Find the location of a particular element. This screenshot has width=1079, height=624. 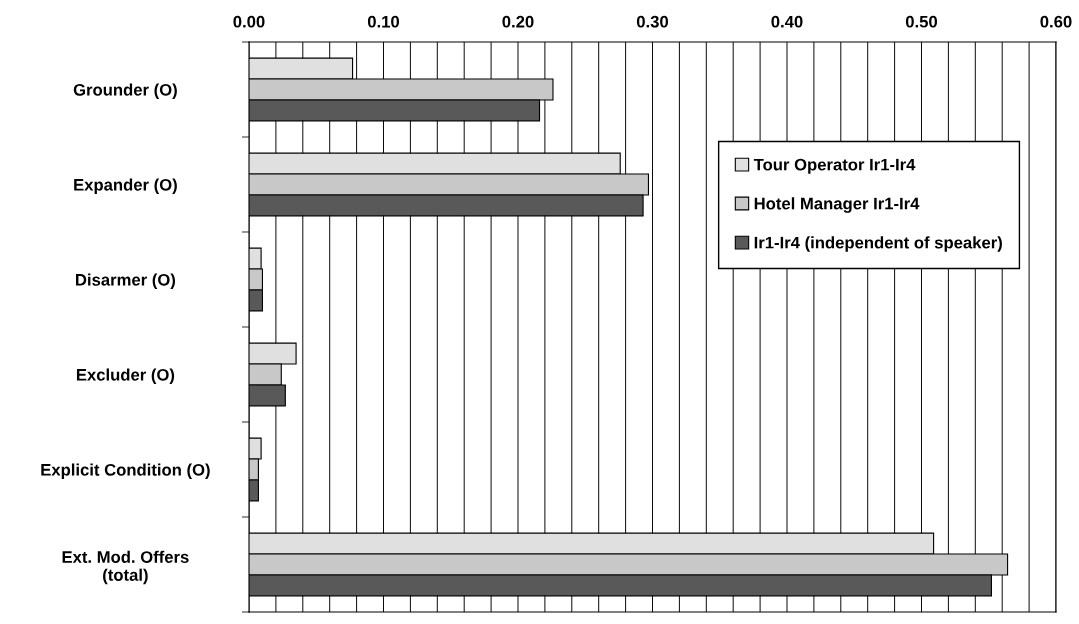

x-tick-label: 0.40 is located at coordinates (787, 21).